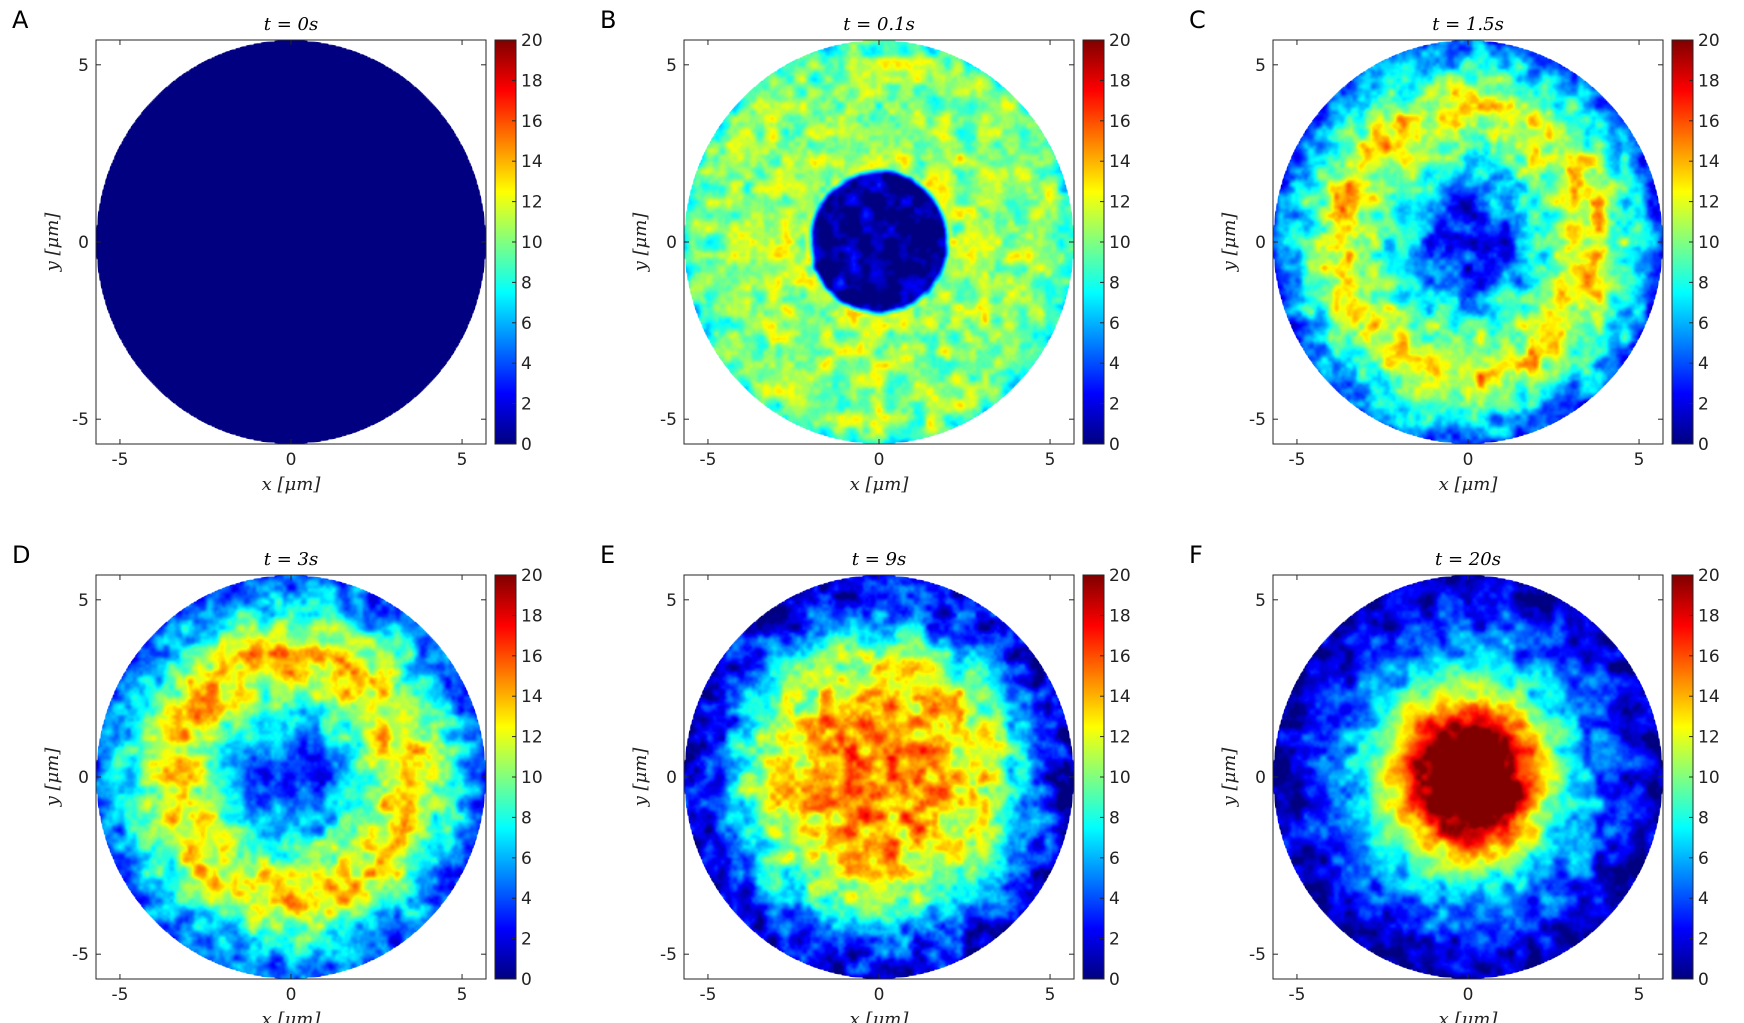 This screenshot has height=1023, width=1744. Describe the element at coordinates (291, 559) in the screenshot. I see `panel-title: t = 3s` at that location.